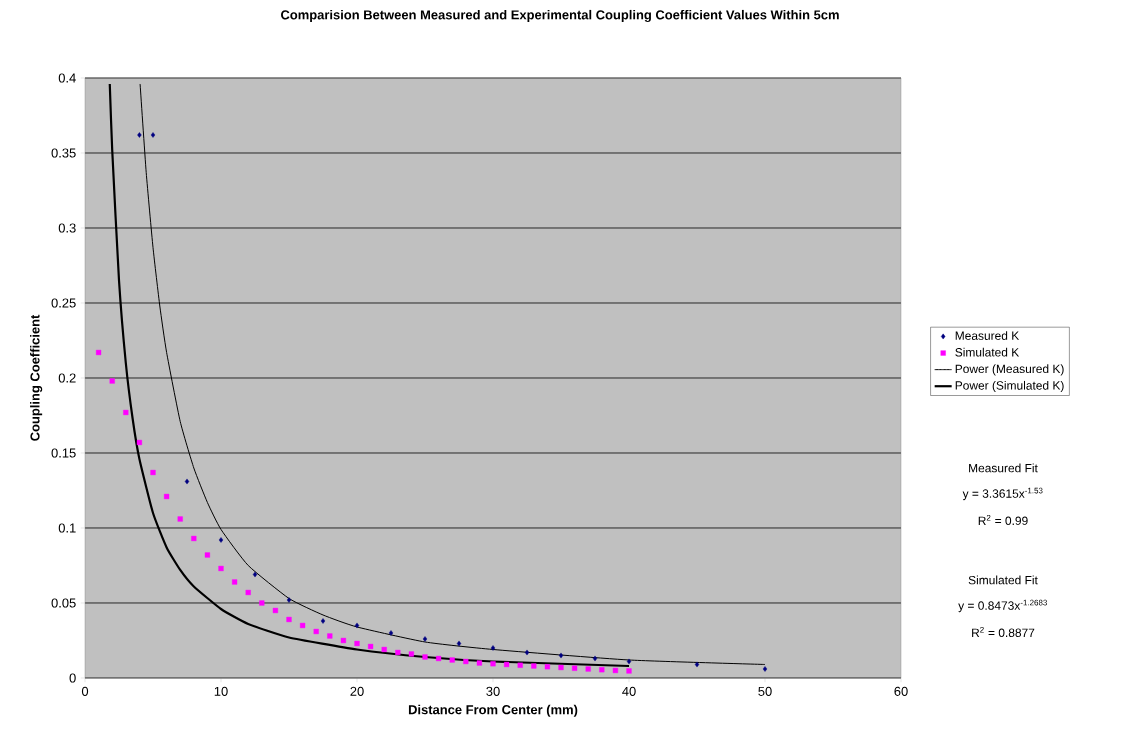  I want to click on x-tick-label: 40, so click(629, 691).